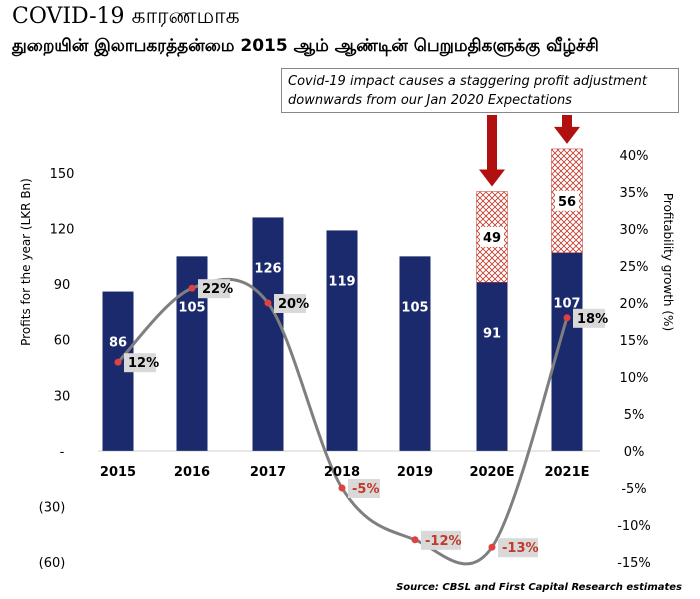 The width and height of the screenshot is (700, 599). What do you see at coordinates (62, 285) in the screenshot?
I see `y-tick-label: 90` at bounding box center [62, 285].